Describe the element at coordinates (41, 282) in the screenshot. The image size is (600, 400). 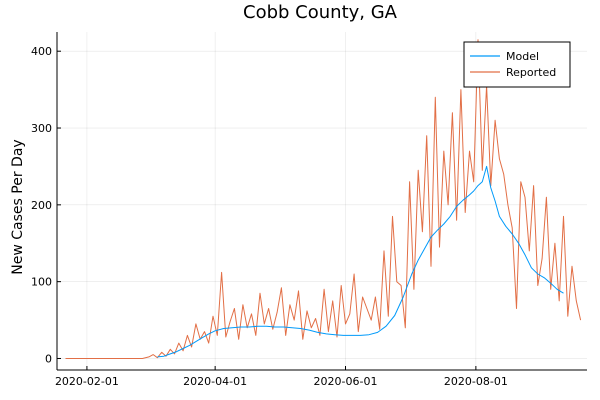
I see `y-tick-label: 100` at that location.